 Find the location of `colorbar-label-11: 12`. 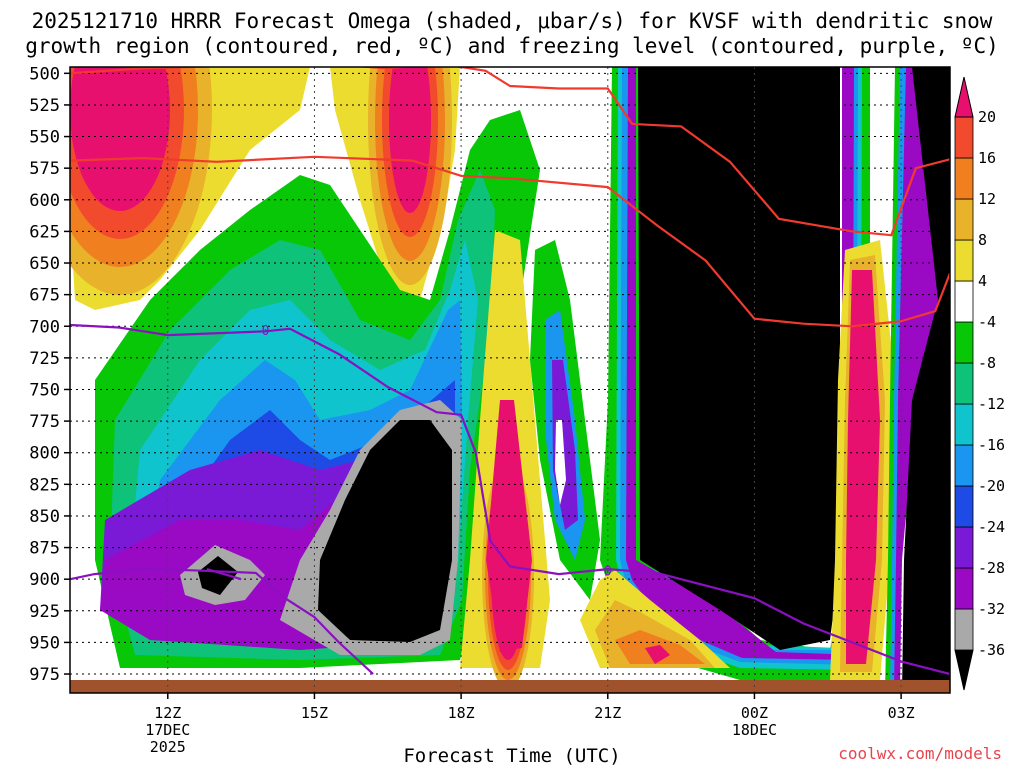

colorbar-label-11: 12 is located at coordinates (987, 199).